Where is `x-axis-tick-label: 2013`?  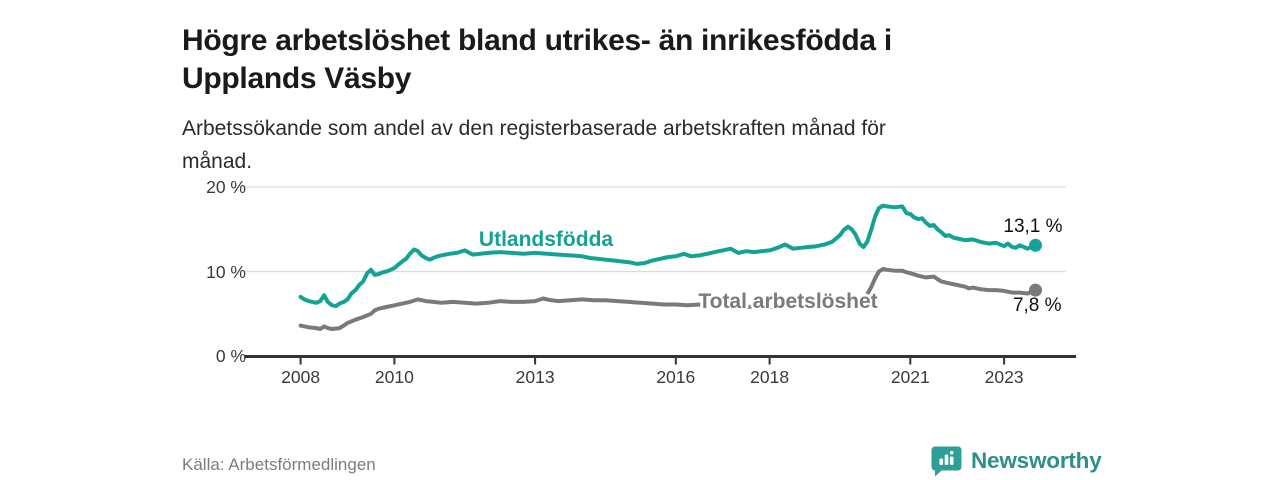 x-axis-tick-label: 2013 is located at coordinates (535, 377).